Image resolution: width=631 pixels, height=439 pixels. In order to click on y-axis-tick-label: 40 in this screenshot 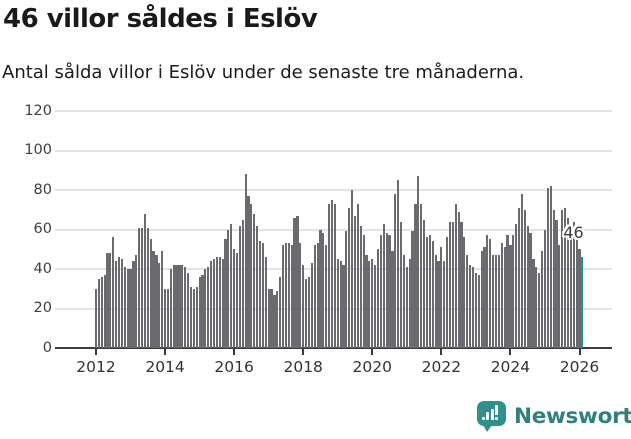, I will do `click(42, 268)`.